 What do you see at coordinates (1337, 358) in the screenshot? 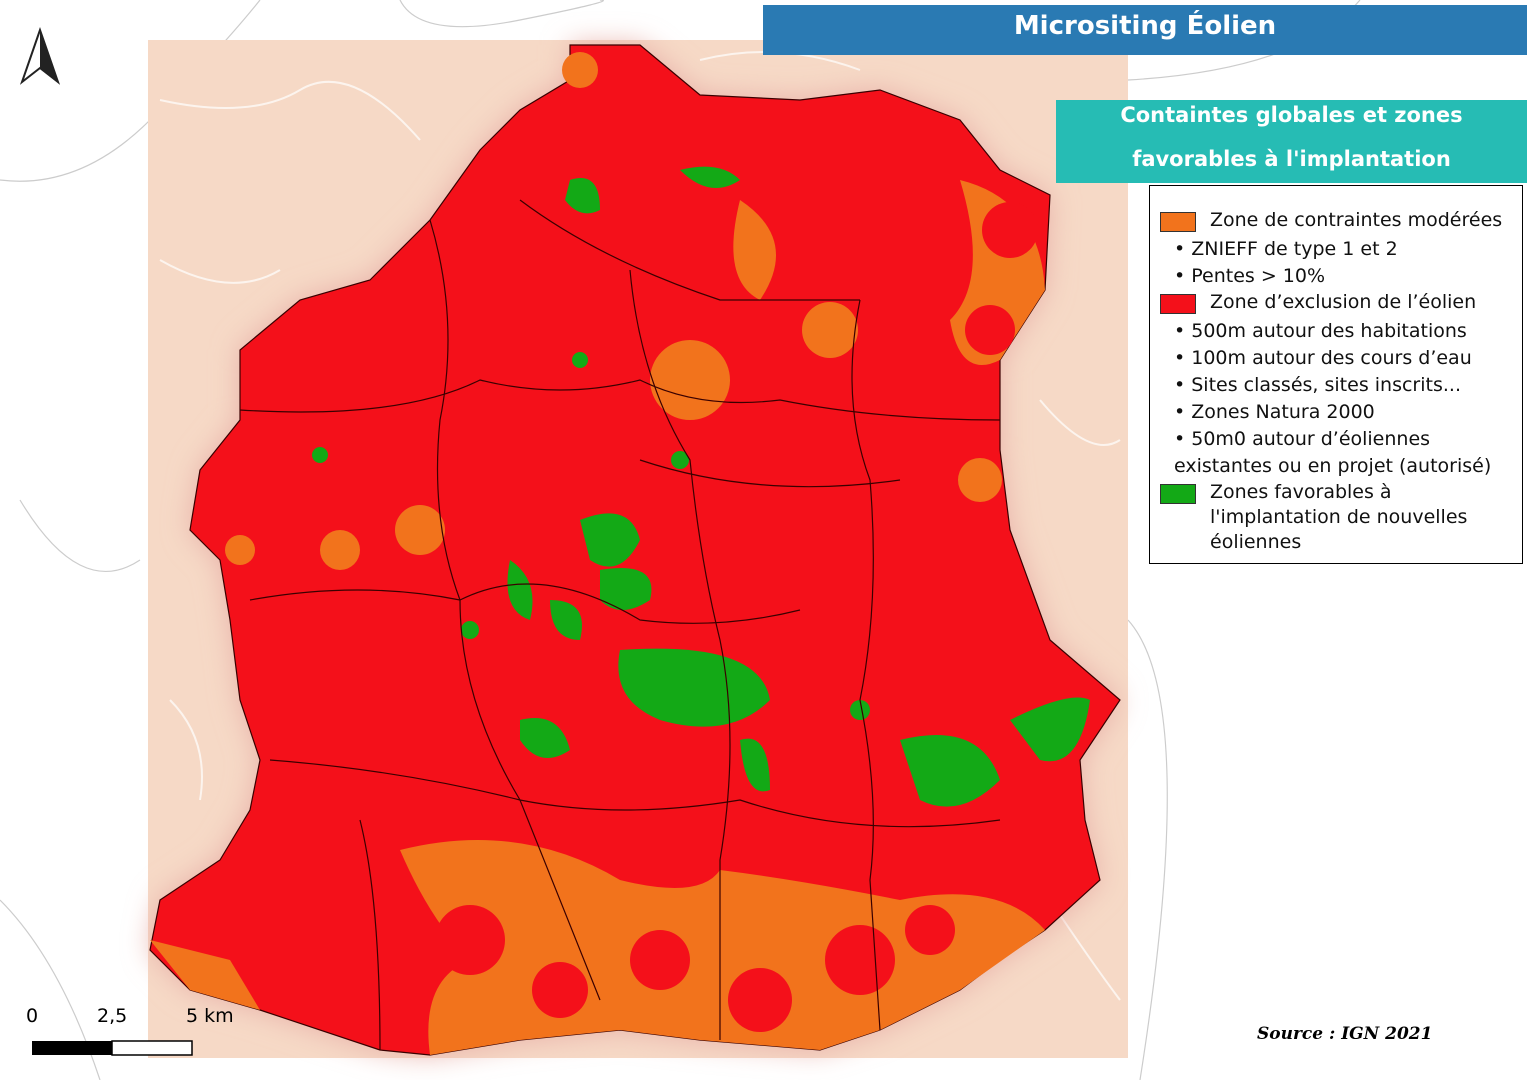
I see `legend-item: 100m autour des cours d’eau` at bounding box center [1337, 358].